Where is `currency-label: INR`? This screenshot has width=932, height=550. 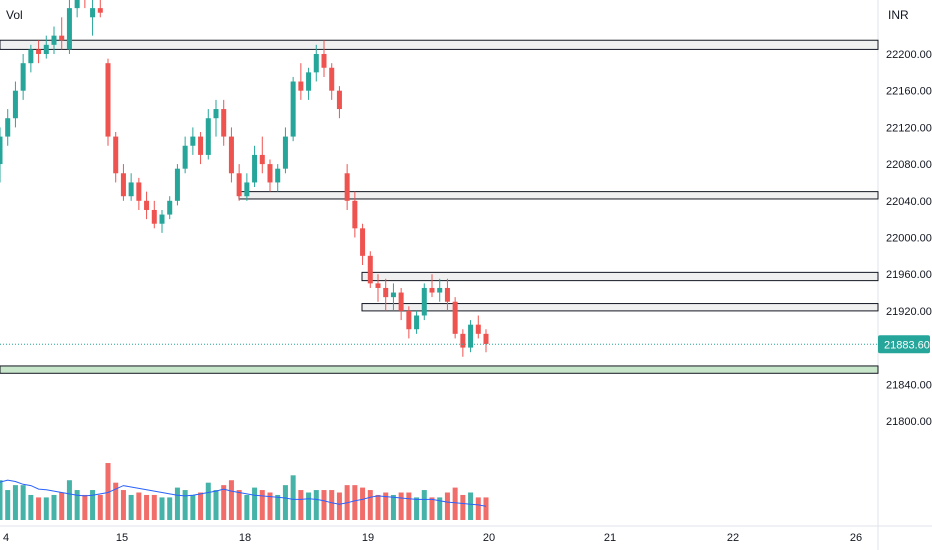 currency-label: INR is located at coordinates (898, 15).